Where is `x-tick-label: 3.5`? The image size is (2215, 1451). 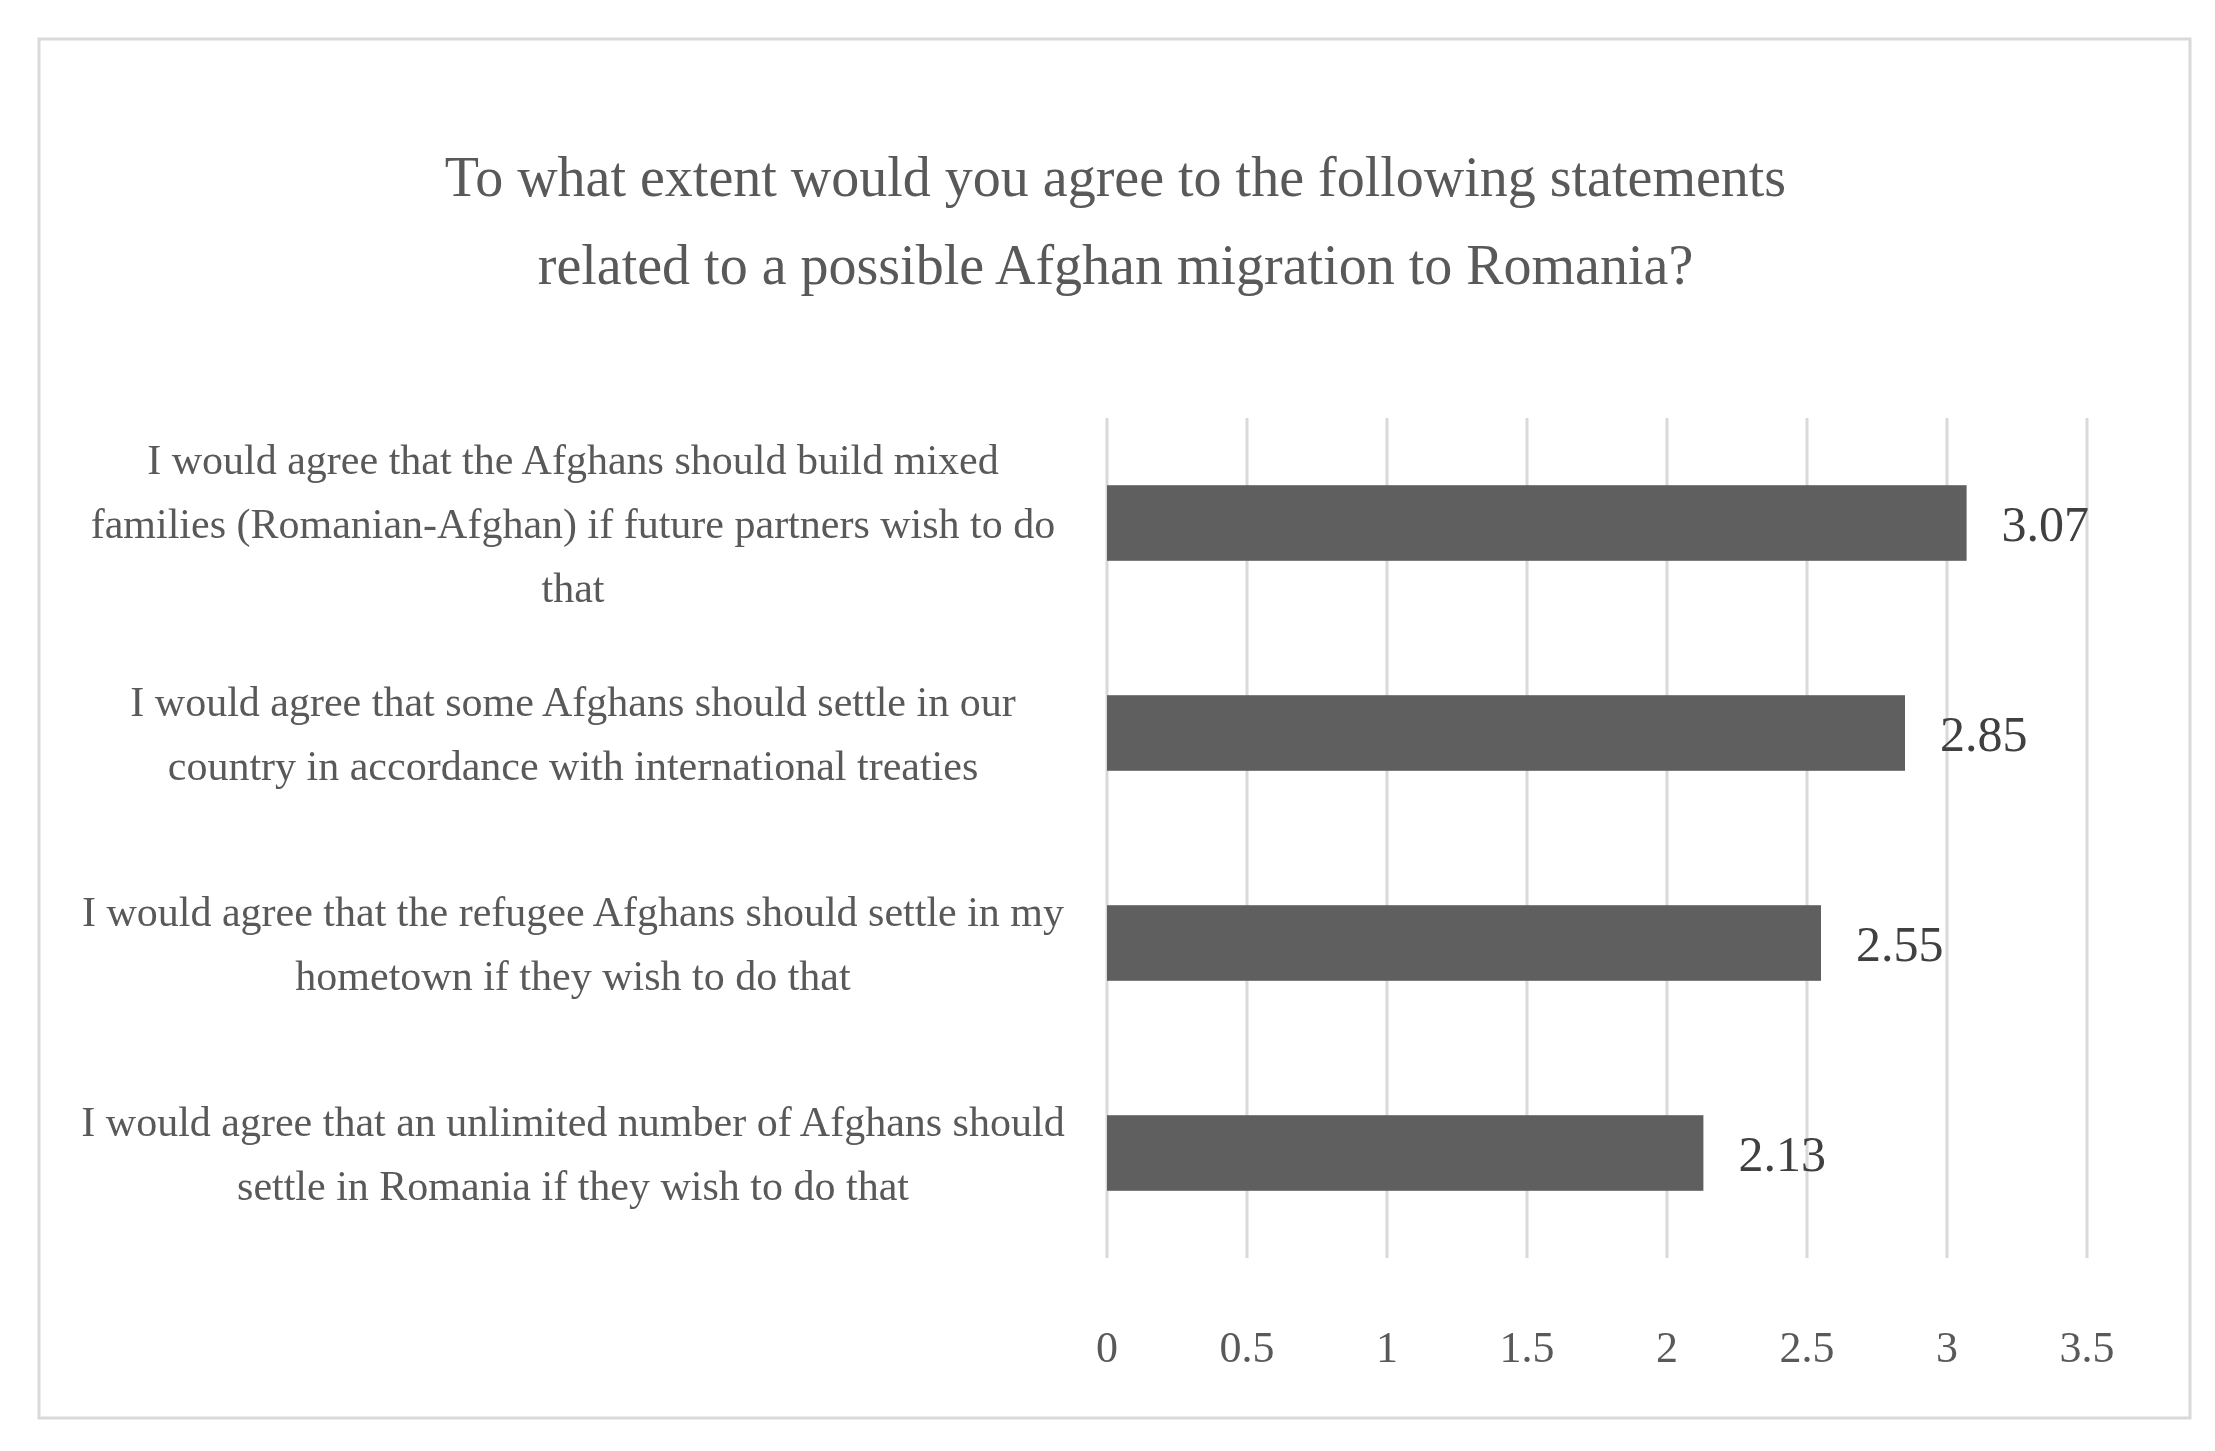 x-tick-label: 3.5 is located at coordinates (2087, 1348).